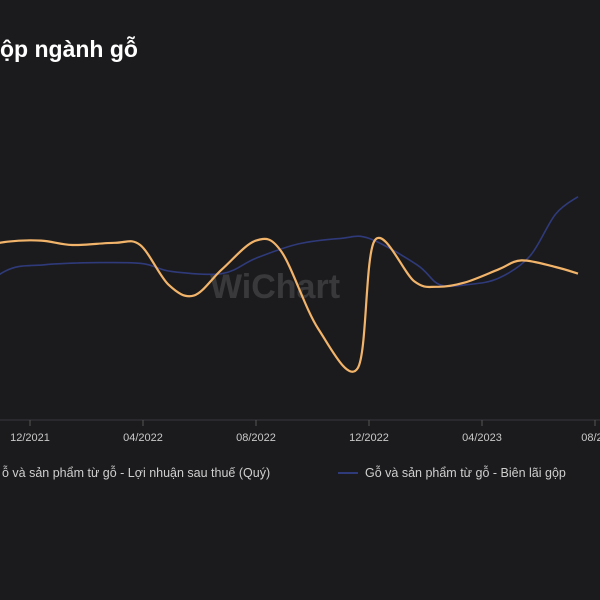  Describe the element at coordinates (348, 473) in the screenshot. I see `legend-swatch` at that location.